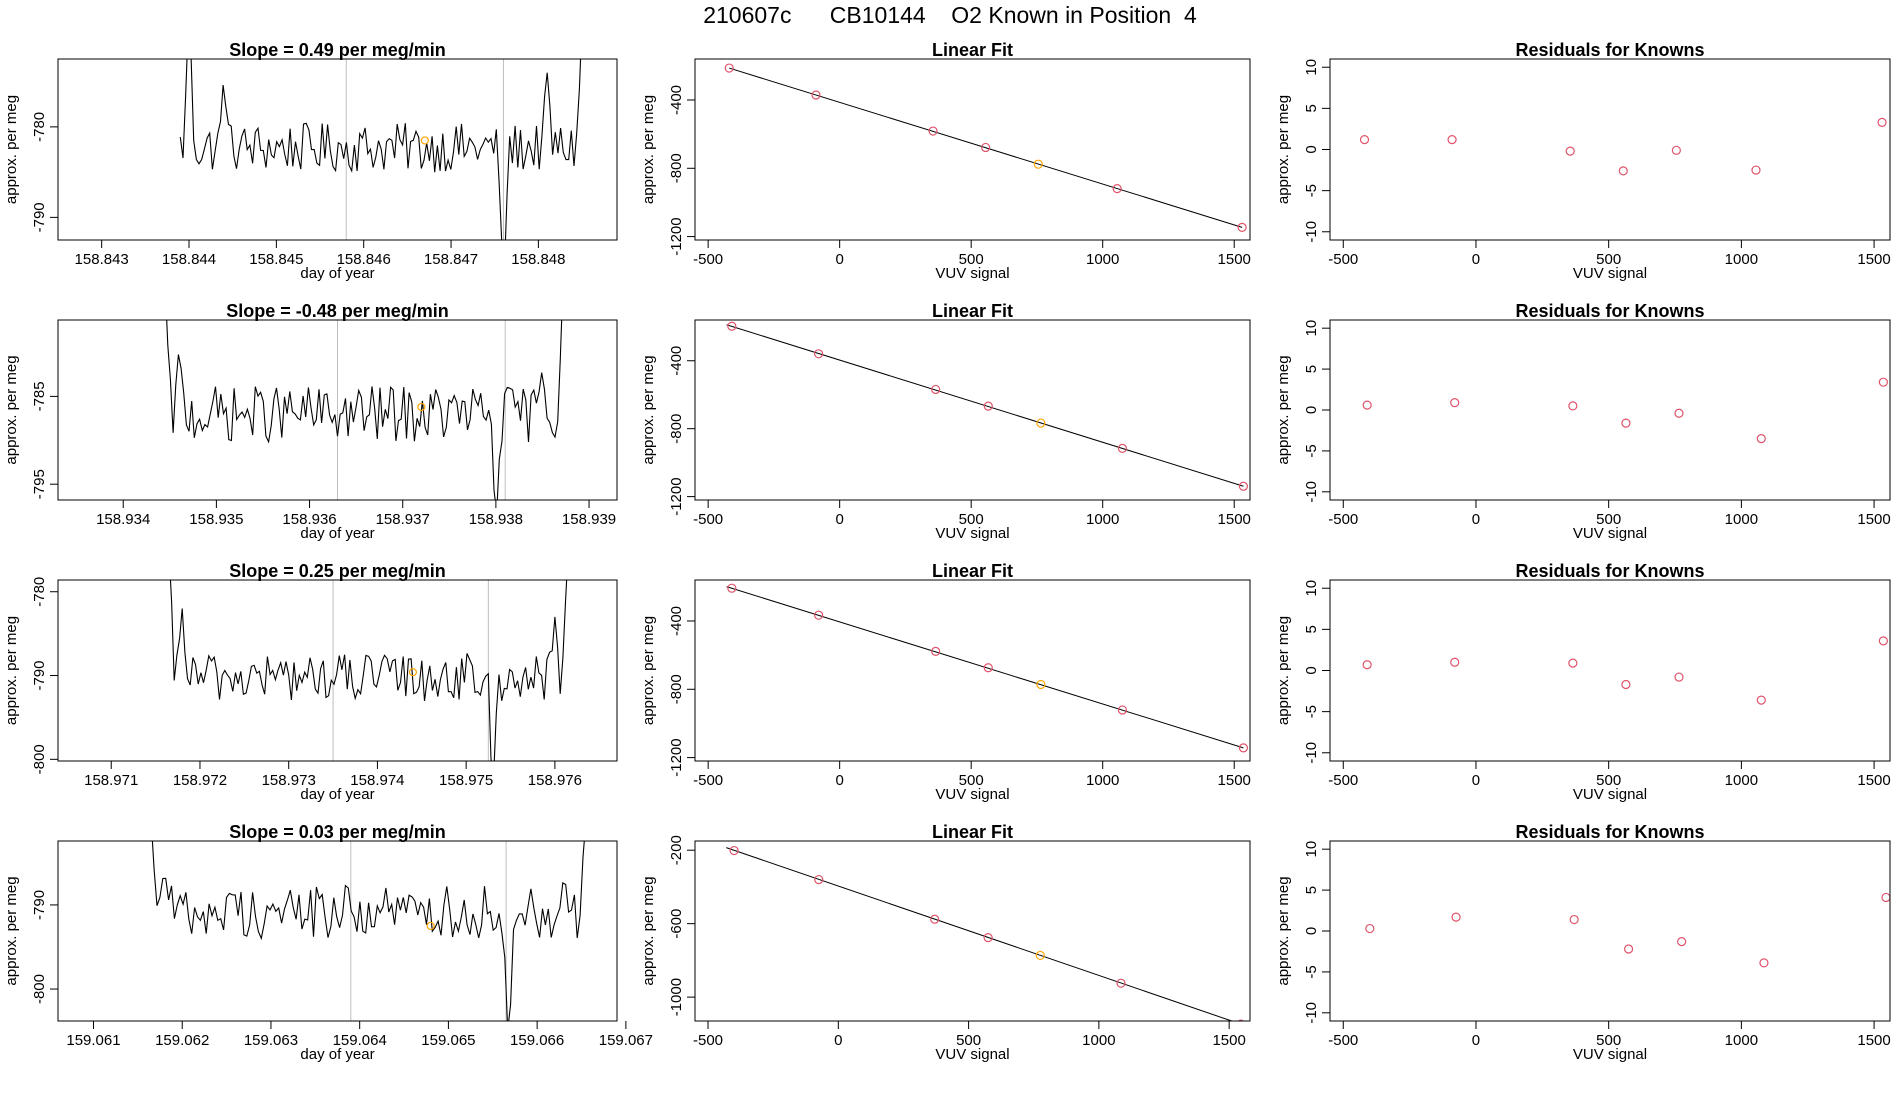 This screenshot has height=1100, width=1900. What do you see at coordinates (364, 259) in the screenshot?
I see `x-tick-label: 158.846` at bounding box center [364, 259].